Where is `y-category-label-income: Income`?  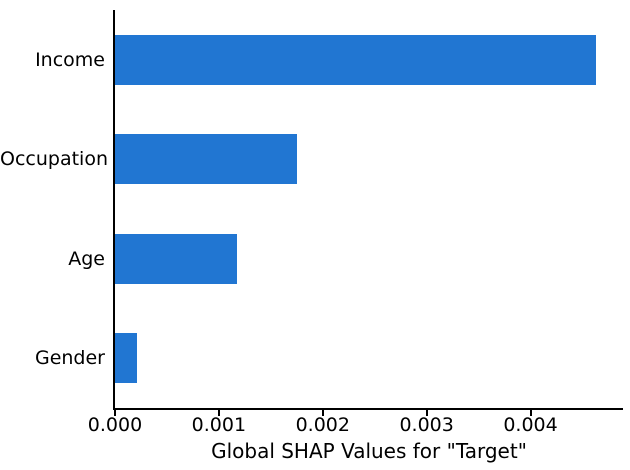
y-category-label-income: Income is located at coordinates (70, 59).